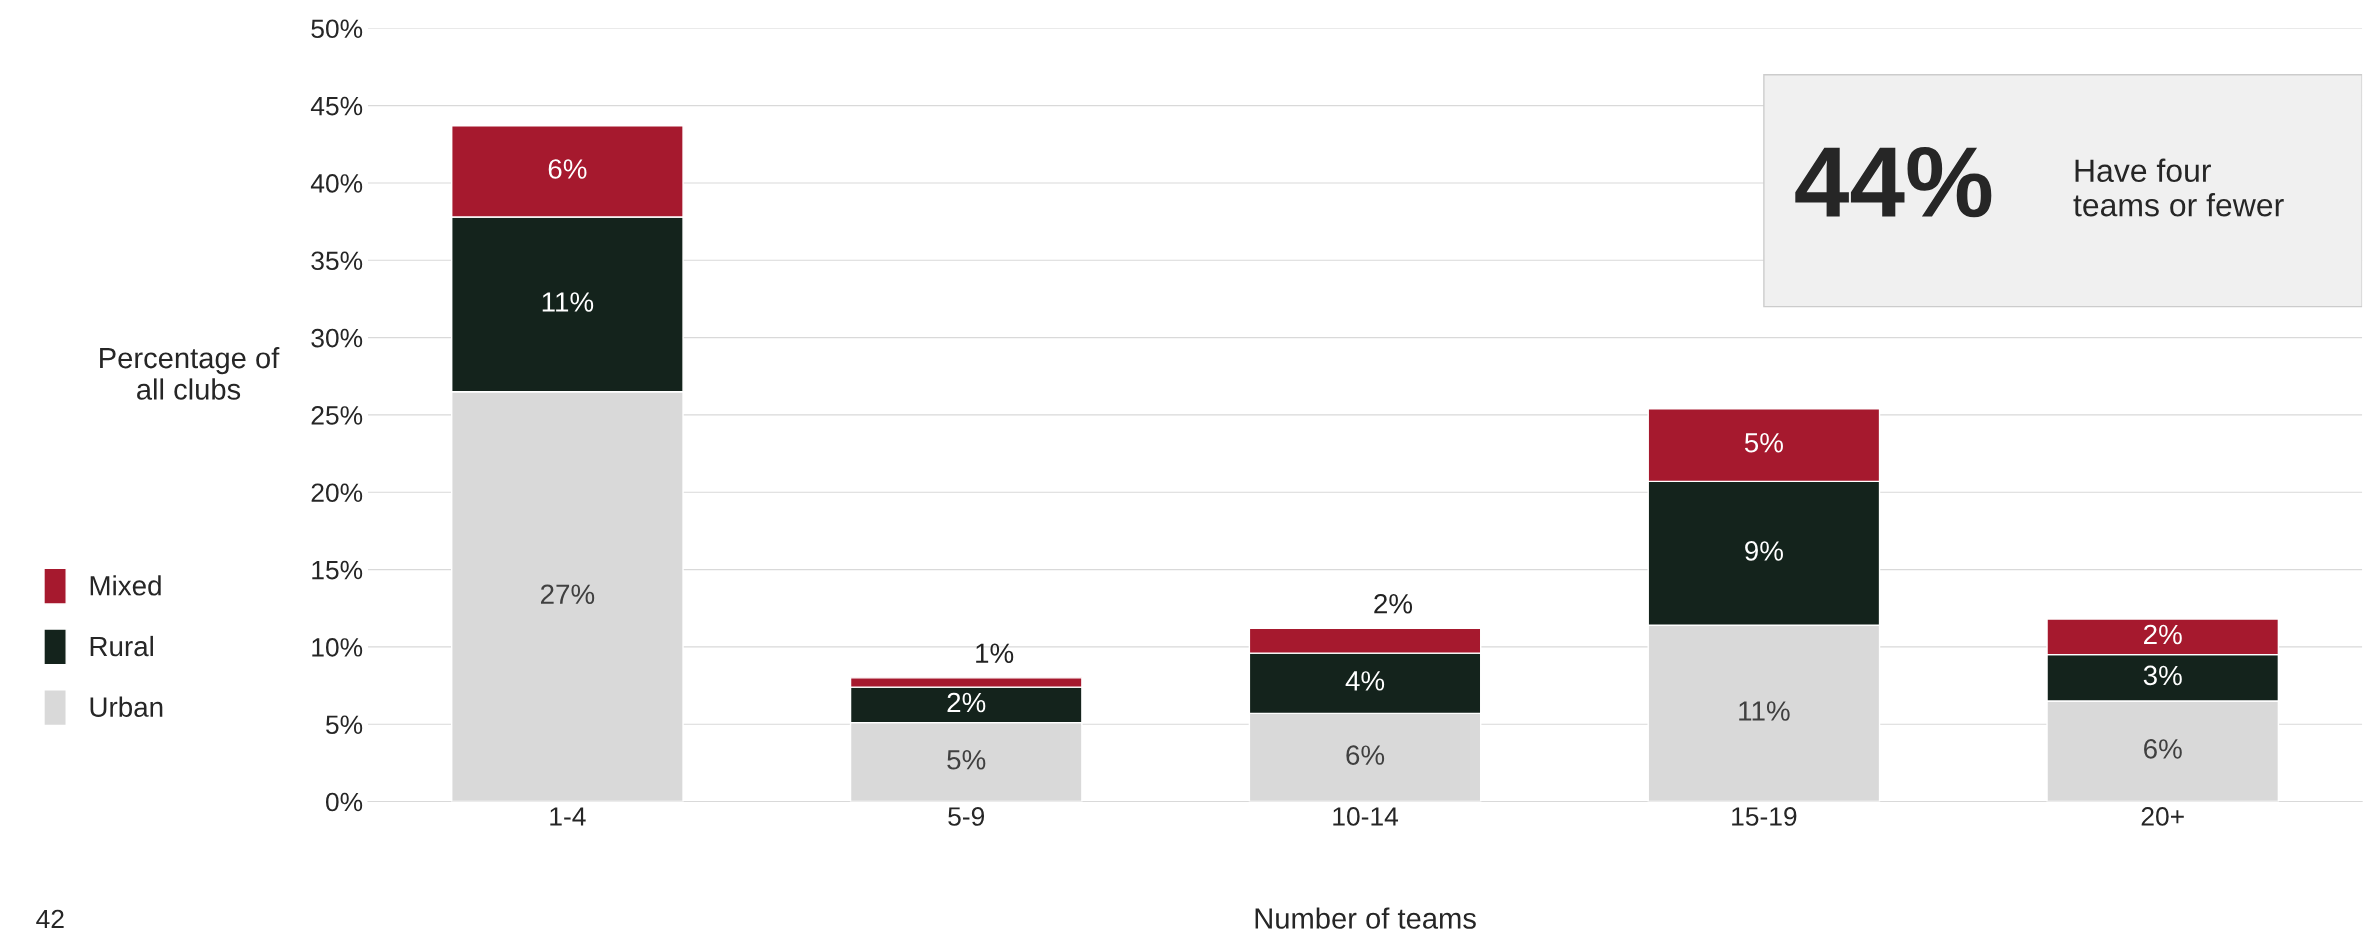 This screenshot has width=2374, height=943. What do you see at coordinates (2162, 816) in the screenshot?
I see `x-tick-label: 20+` at bounding box center [2162, 816].